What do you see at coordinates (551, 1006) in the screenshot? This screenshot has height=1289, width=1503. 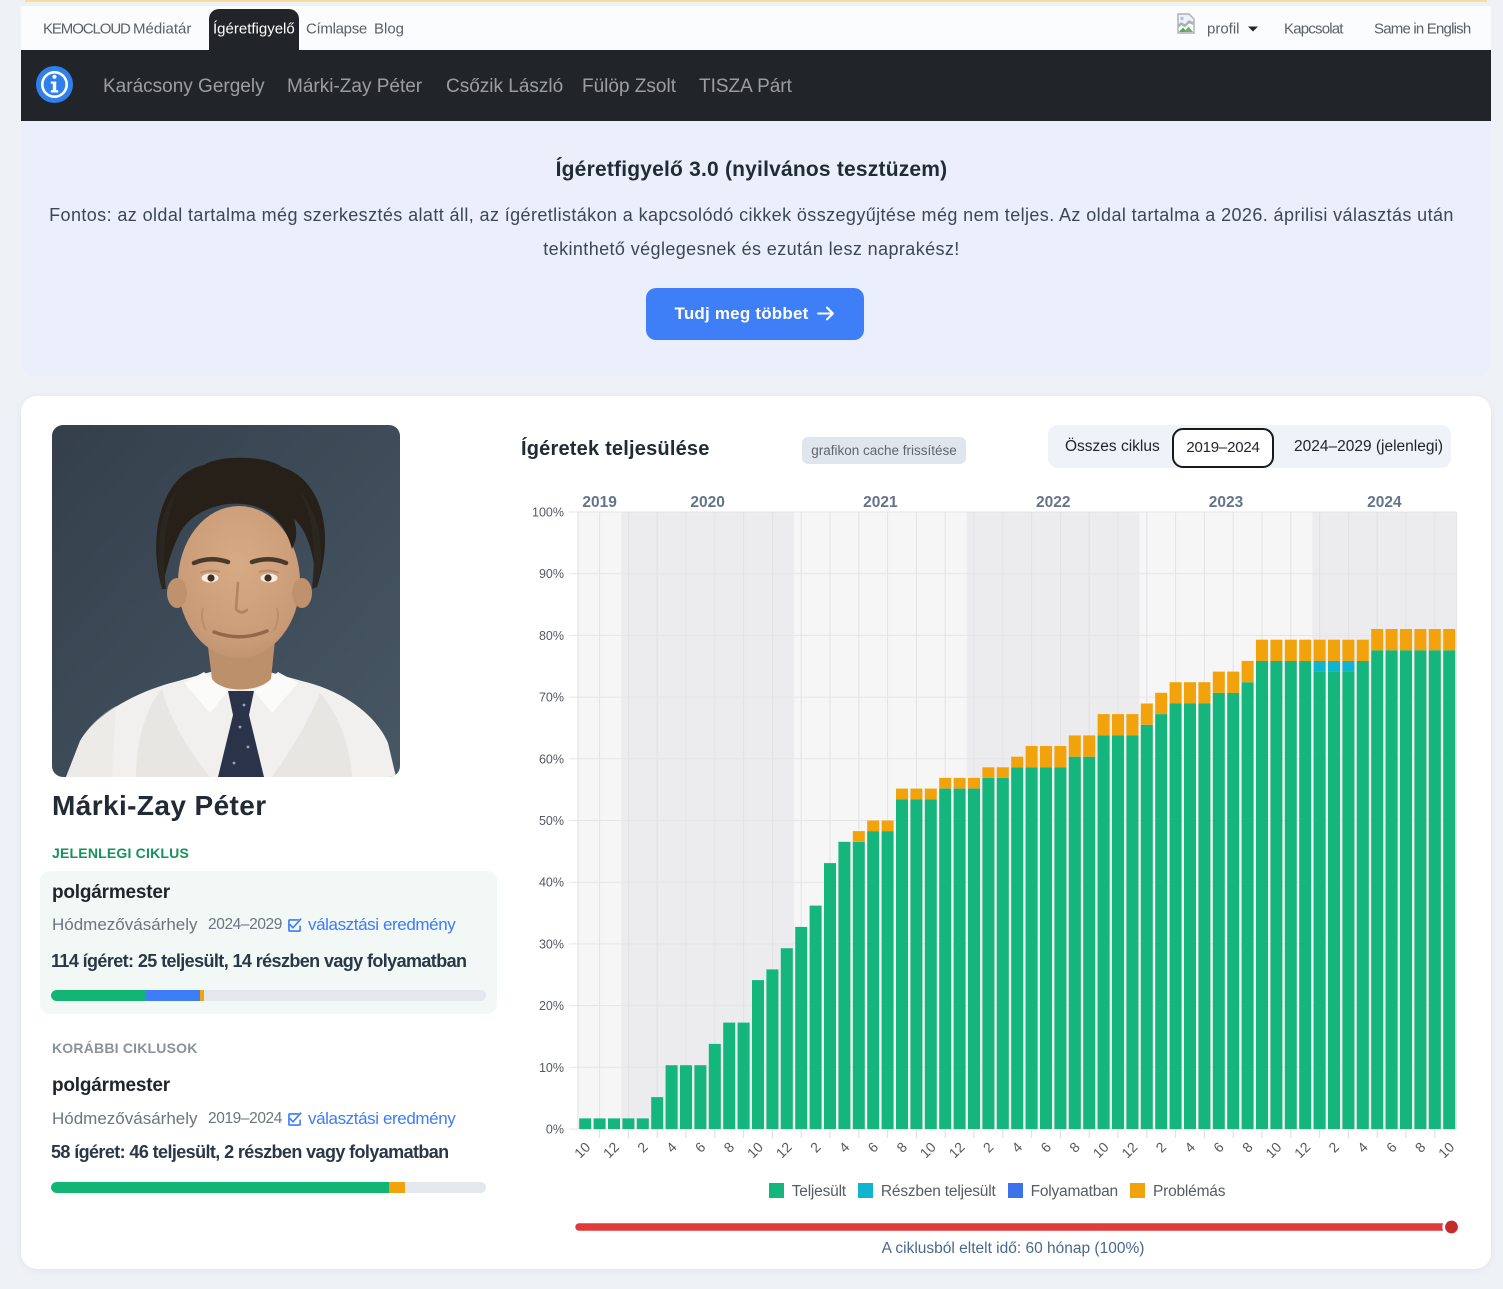 I see `svg-text: 20%` at bounding box center [551, 1006].